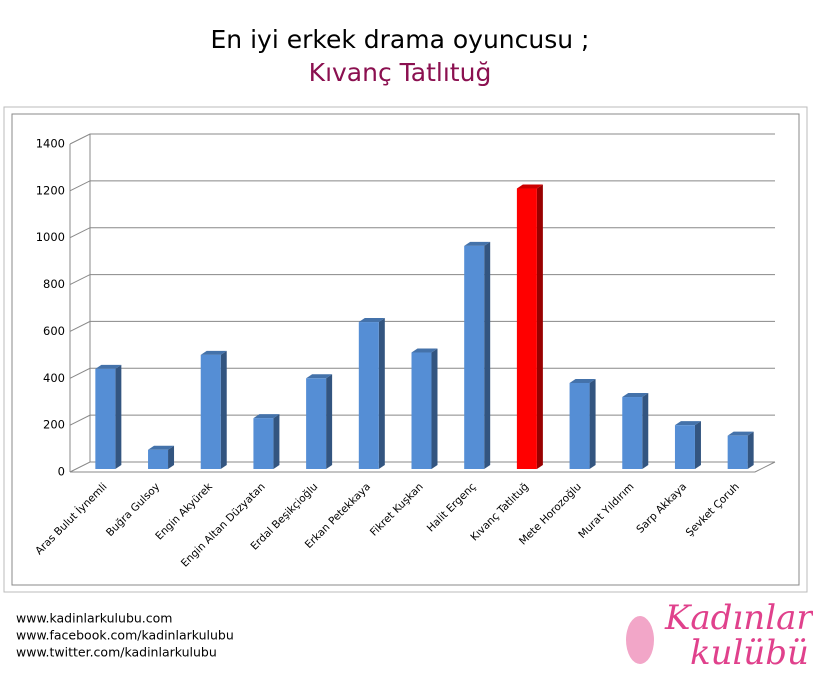  What do you see at coordinates (50, 144) in the screenshot?
I see `y-tick-label: 1400` at bounding box center [50, 144].